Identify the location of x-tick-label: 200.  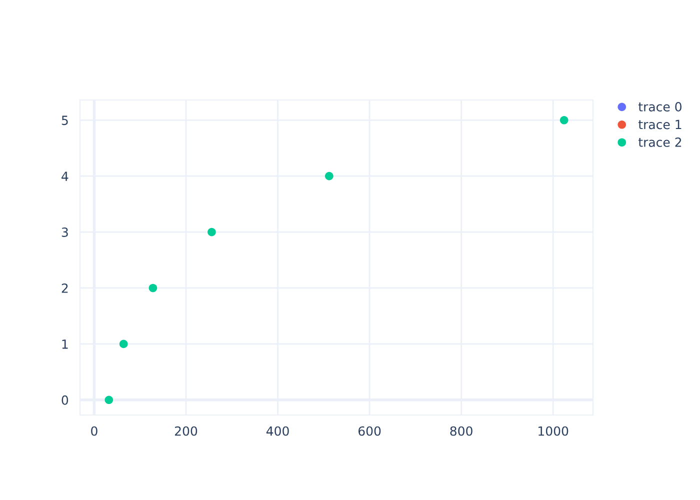
(186, 431).